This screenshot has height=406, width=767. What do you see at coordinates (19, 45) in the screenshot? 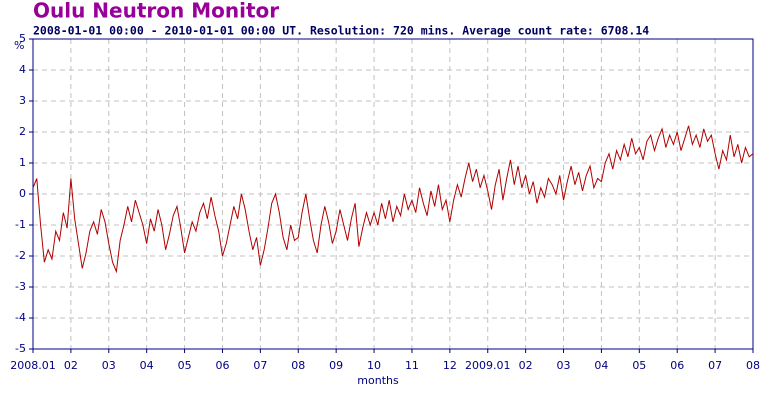
I see `y-axis-label: %` at bounding box center [19, 45].